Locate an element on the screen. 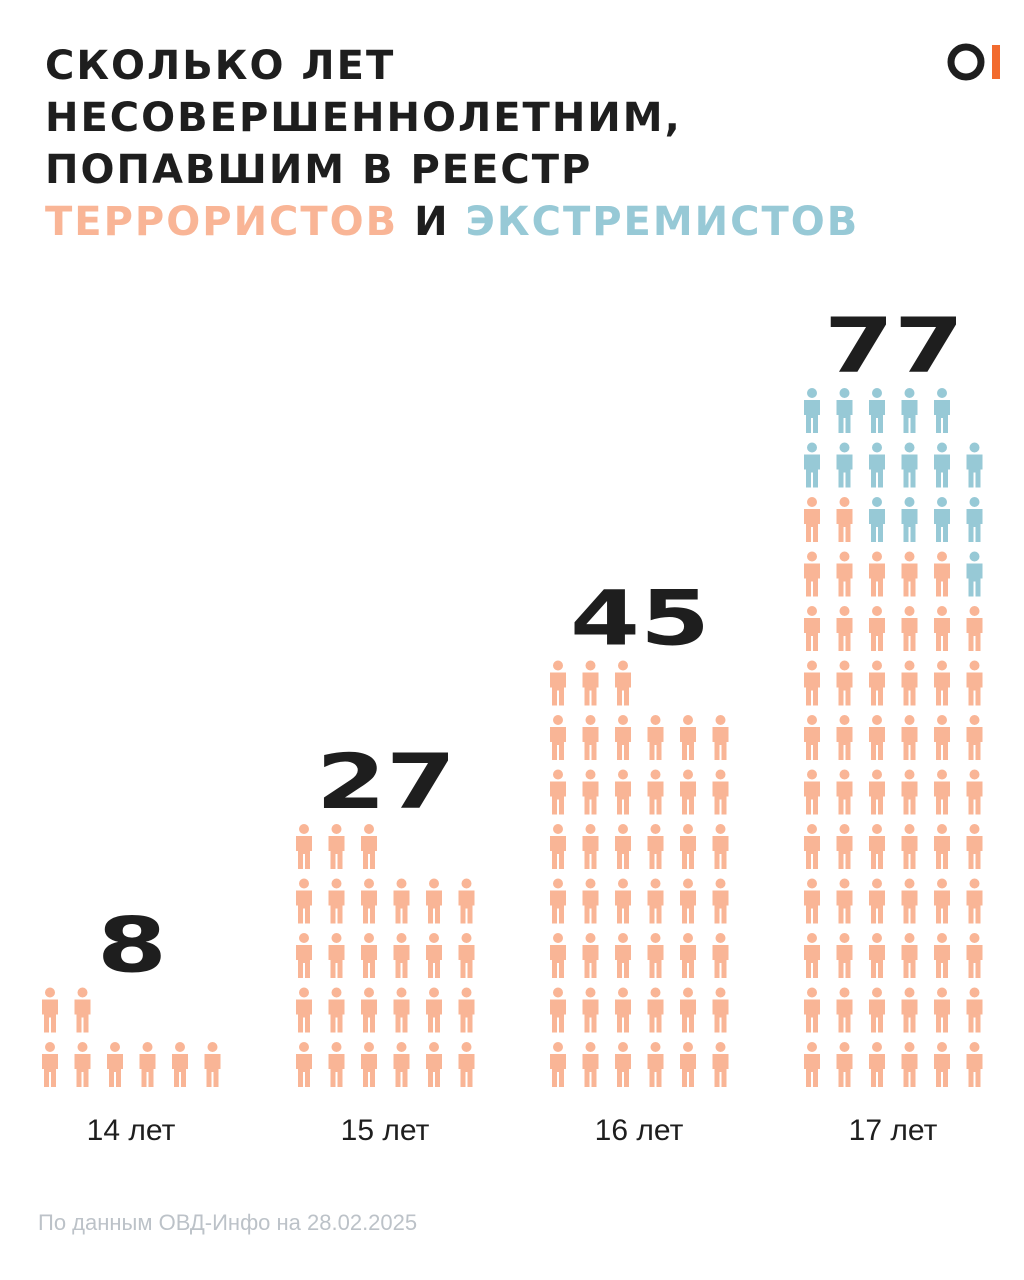 The width and height of the screenshot is (1024, 1280). total-label: 45 is located at coordinates (640, 618).